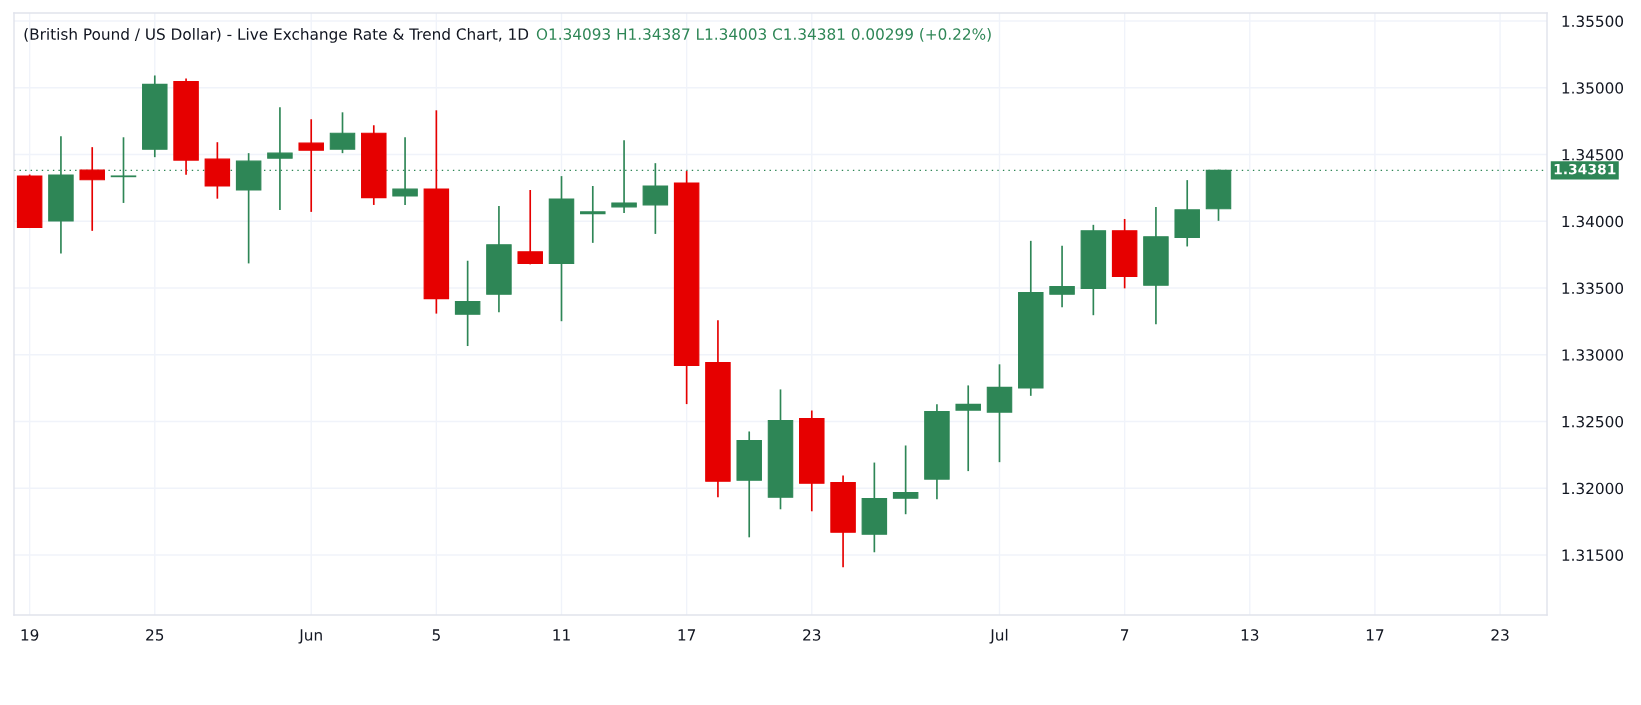  I want to click on y-tick-label: 1.33000, so click(1593, 355).